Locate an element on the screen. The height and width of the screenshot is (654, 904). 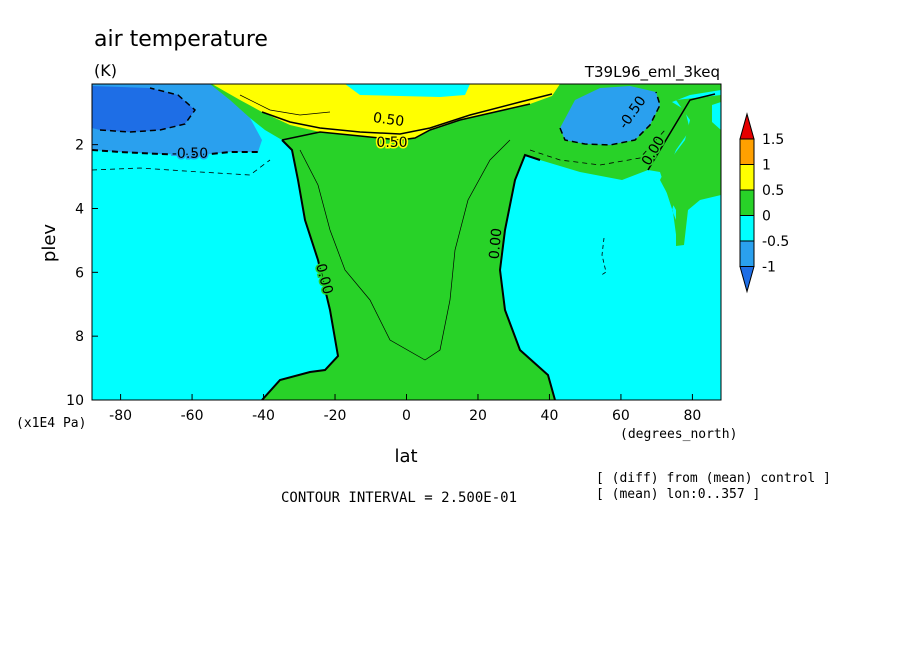
x-tick-label: -20 is located at coordinates (335, 416).